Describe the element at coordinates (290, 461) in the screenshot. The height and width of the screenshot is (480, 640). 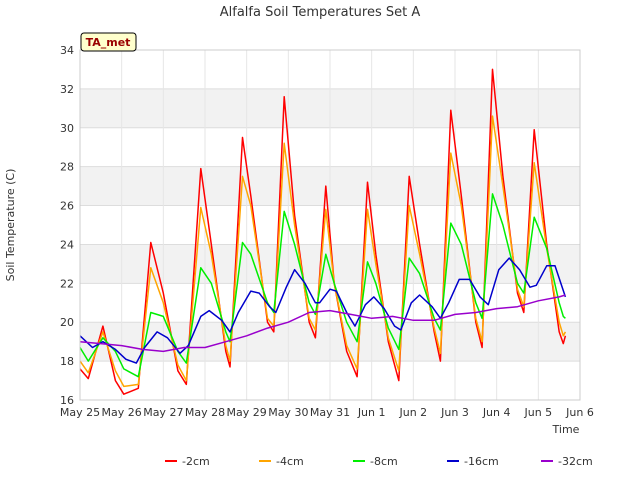
I see `legend-label: -4cm` at that location.